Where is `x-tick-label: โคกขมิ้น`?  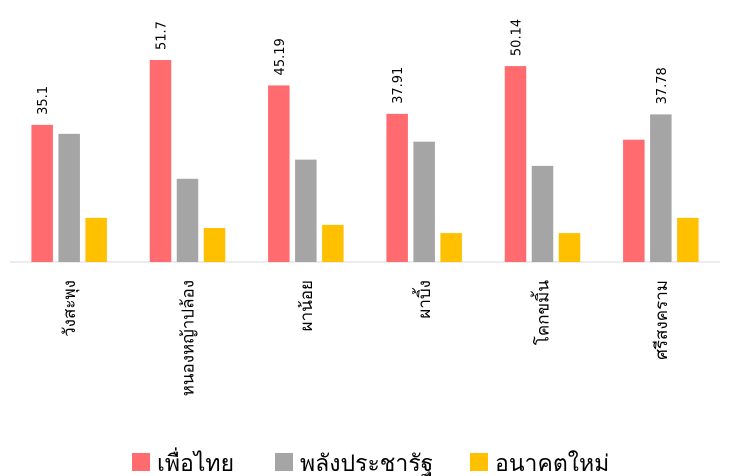
x-tick-label: โคกขมิ้น is located at coordinates (542, 313).